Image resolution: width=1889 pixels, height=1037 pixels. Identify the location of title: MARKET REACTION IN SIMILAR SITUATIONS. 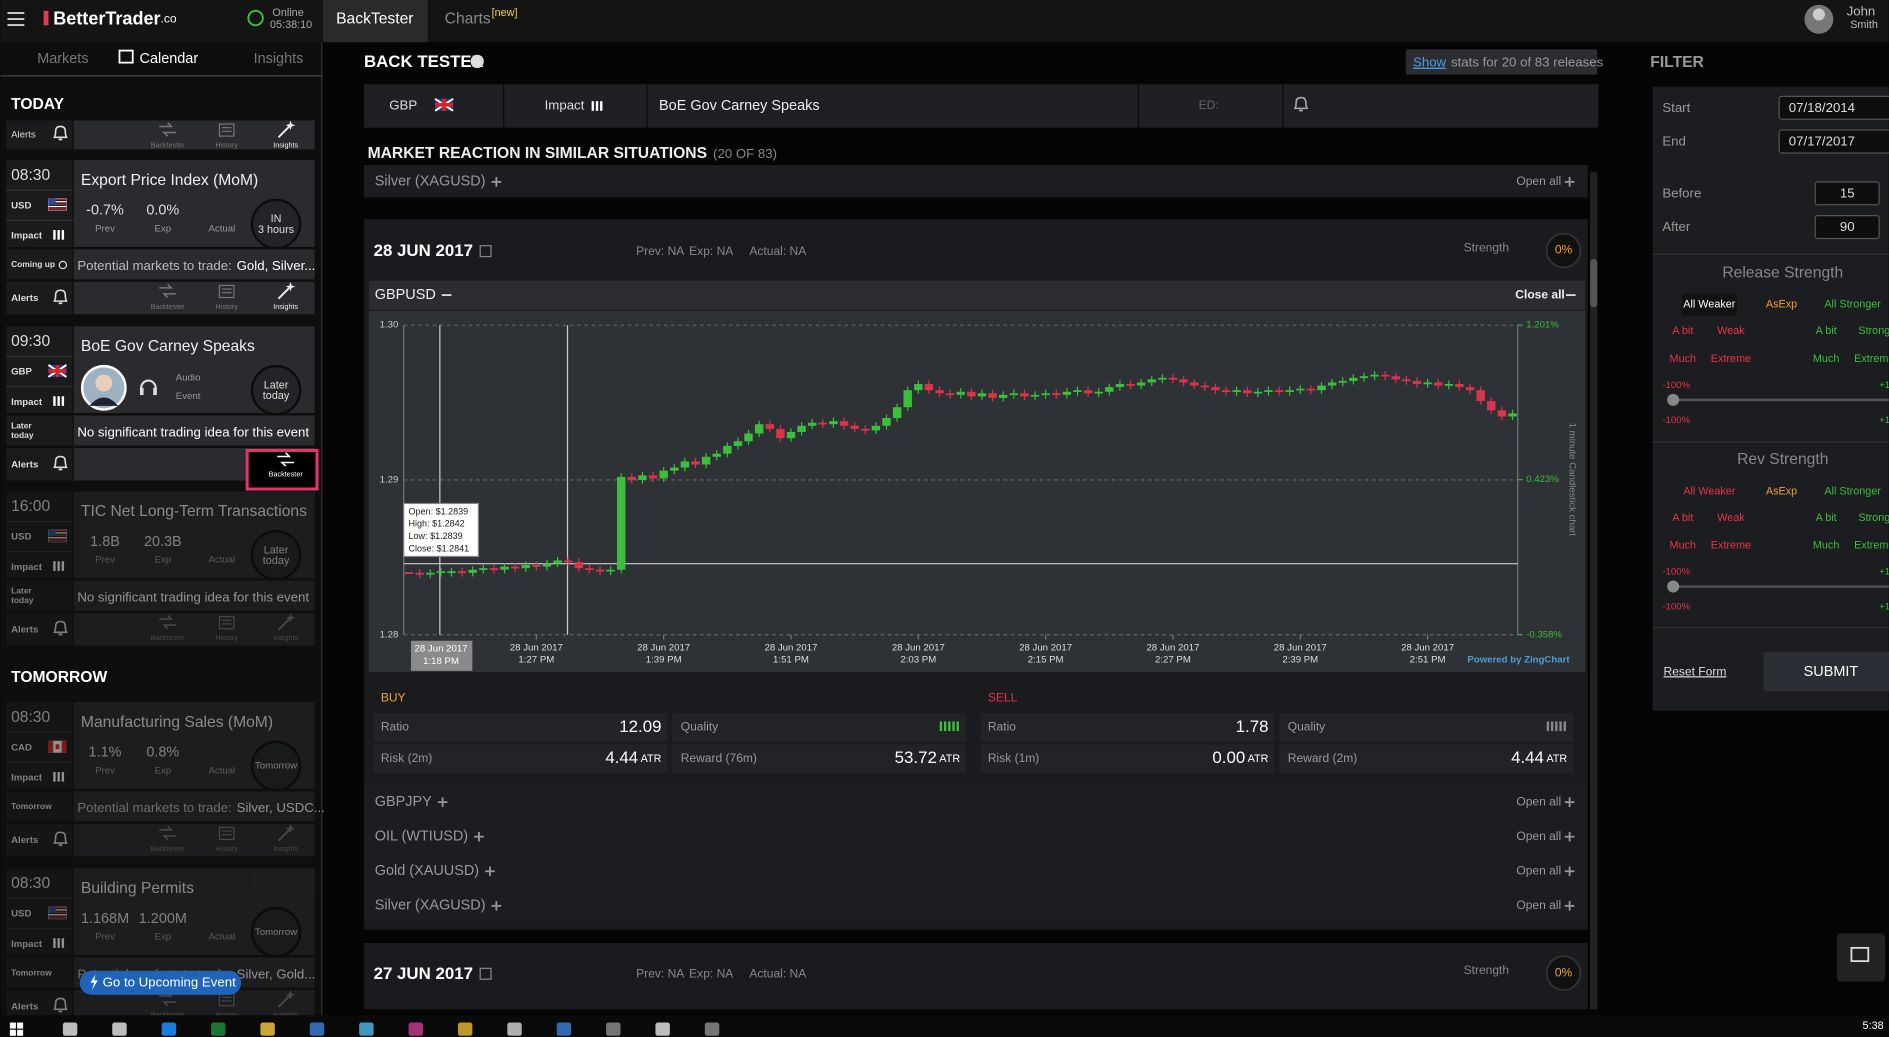
(537, 153).